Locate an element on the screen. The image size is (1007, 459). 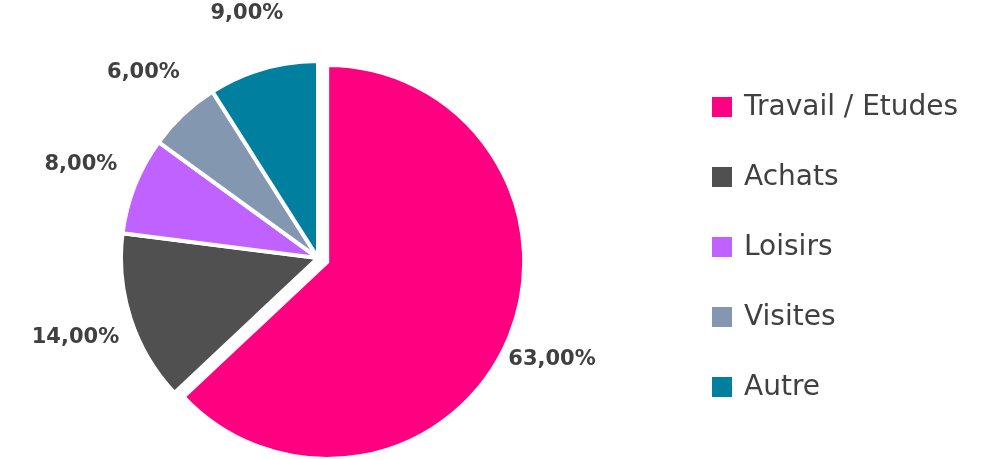
data-label: 63,00% is located at coordinates (552, 358).